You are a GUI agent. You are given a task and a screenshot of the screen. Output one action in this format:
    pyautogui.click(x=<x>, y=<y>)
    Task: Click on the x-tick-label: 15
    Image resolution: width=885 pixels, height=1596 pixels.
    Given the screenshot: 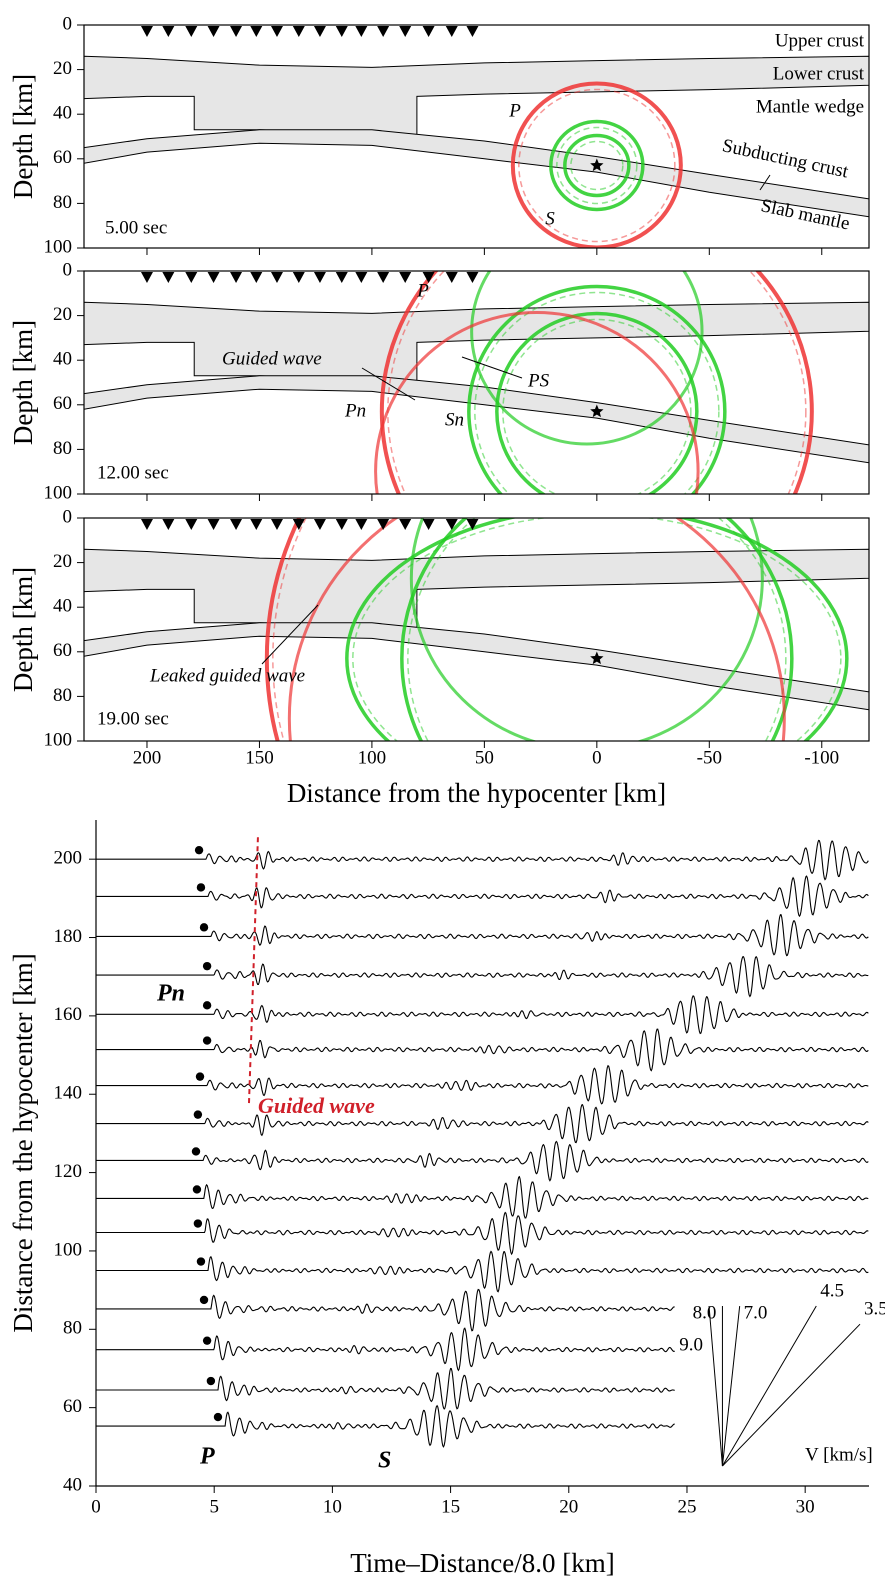 What is the action you would take?
    pyautogui.click(x=450, y=1506)
    